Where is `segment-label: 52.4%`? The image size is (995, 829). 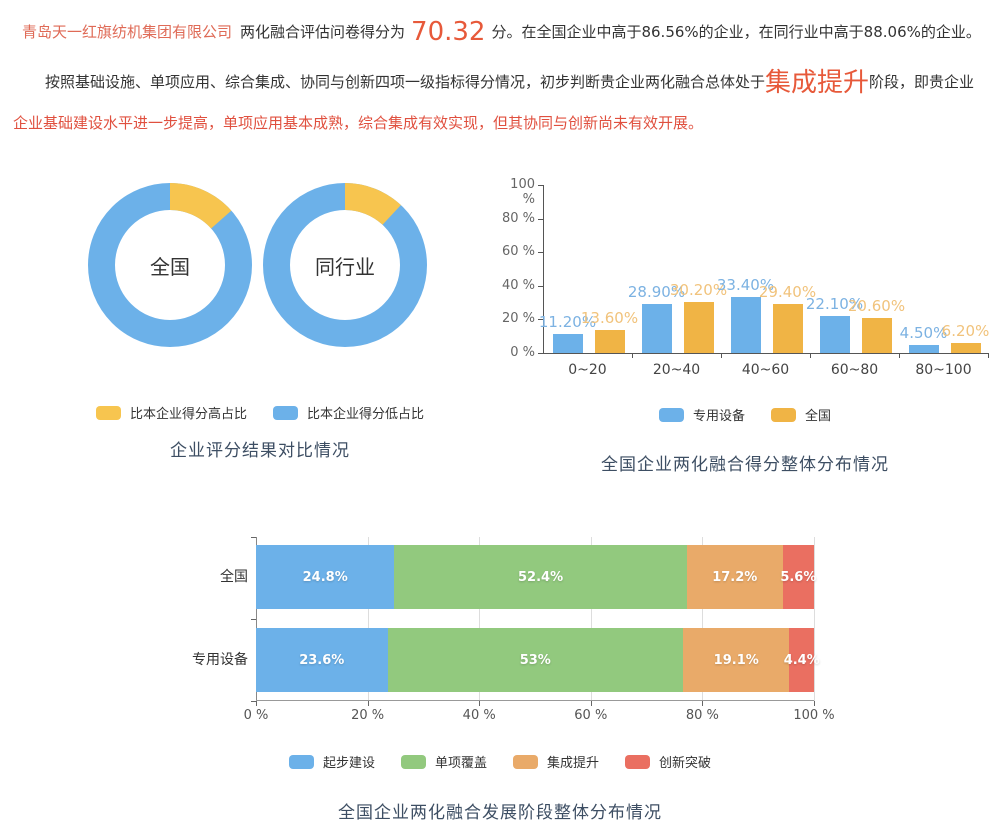 segment-label: 52.4% is located at coordinates (541, 577).